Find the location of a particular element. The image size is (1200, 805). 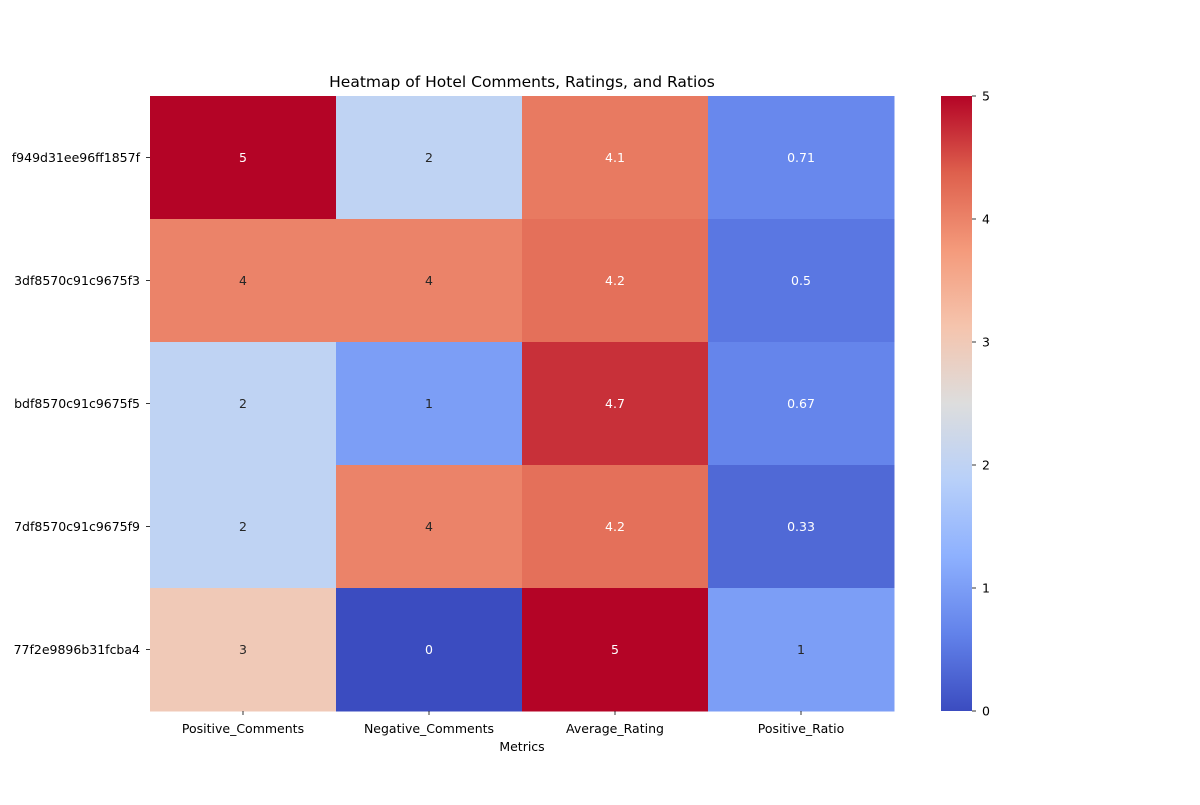

colorbar-tick-label: 0 is located at coordinates (986, 711).